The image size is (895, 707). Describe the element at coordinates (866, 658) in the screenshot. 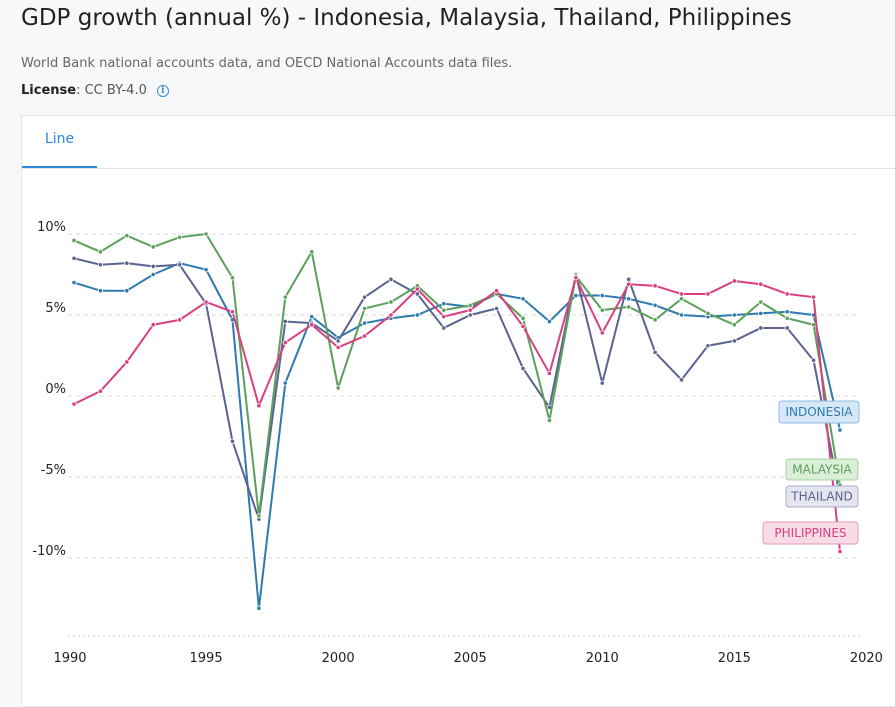

I see `x-tick-label: 2020` at that location.